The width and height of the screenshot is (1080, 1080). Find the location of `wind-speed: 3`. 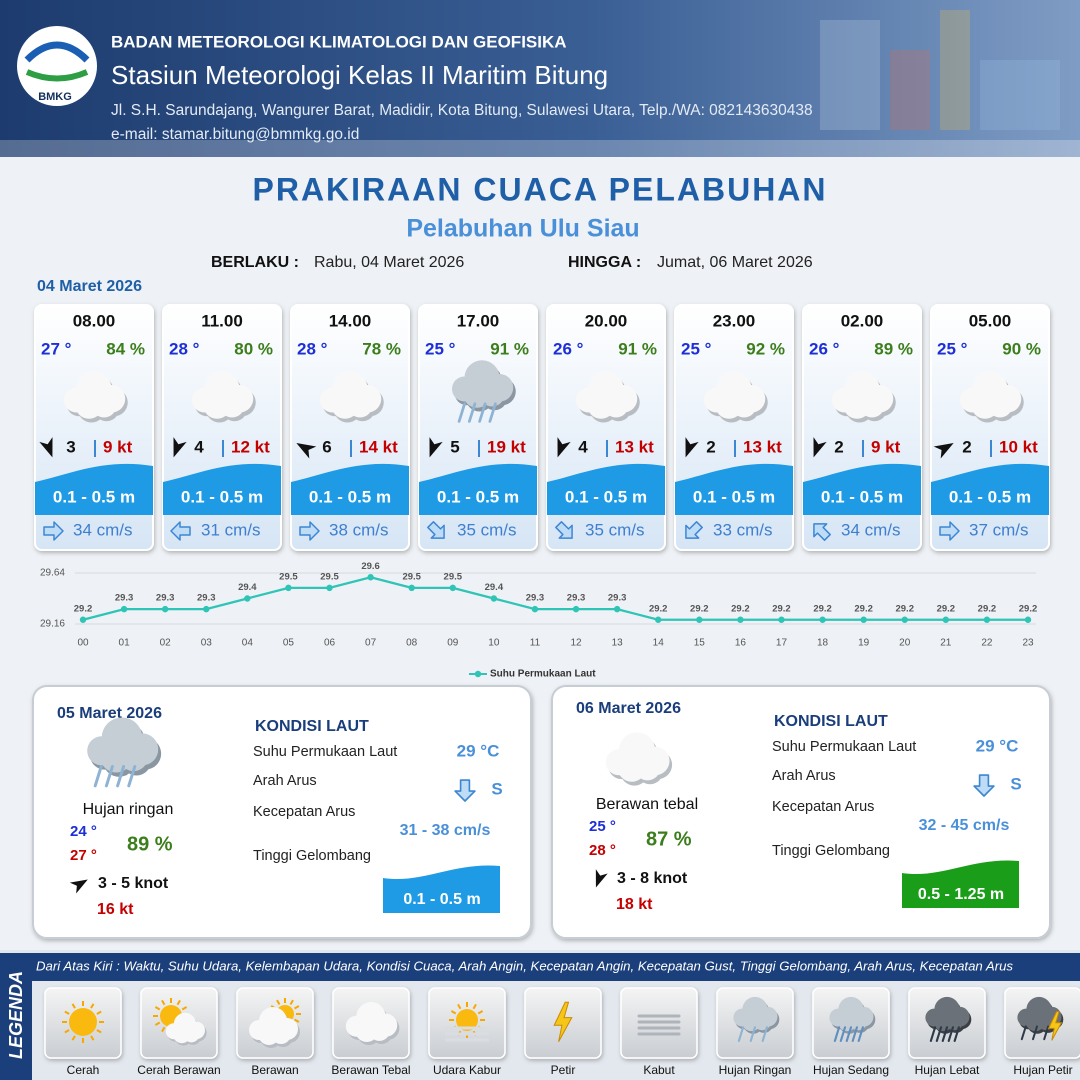

wind-speed: 3 is located at coordinates (70, 446).